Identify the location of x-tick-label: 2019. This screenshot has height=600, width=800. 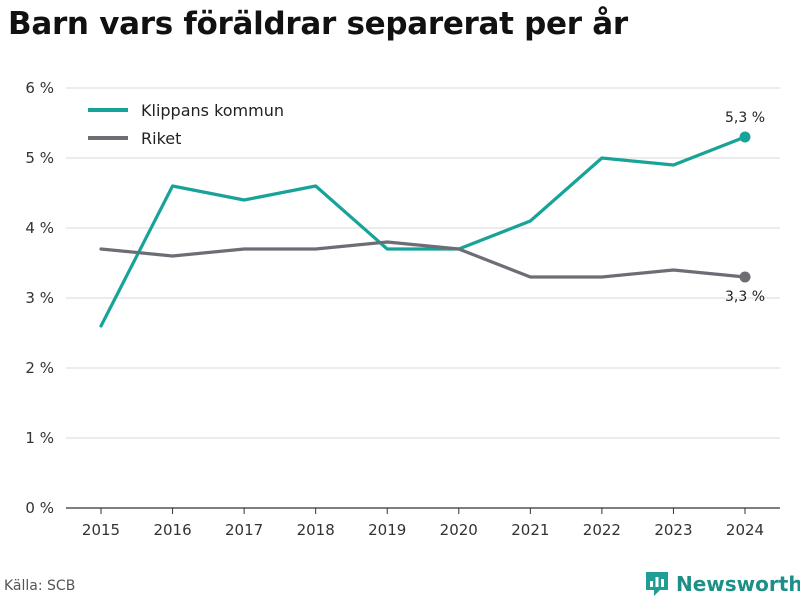
(387, 530).